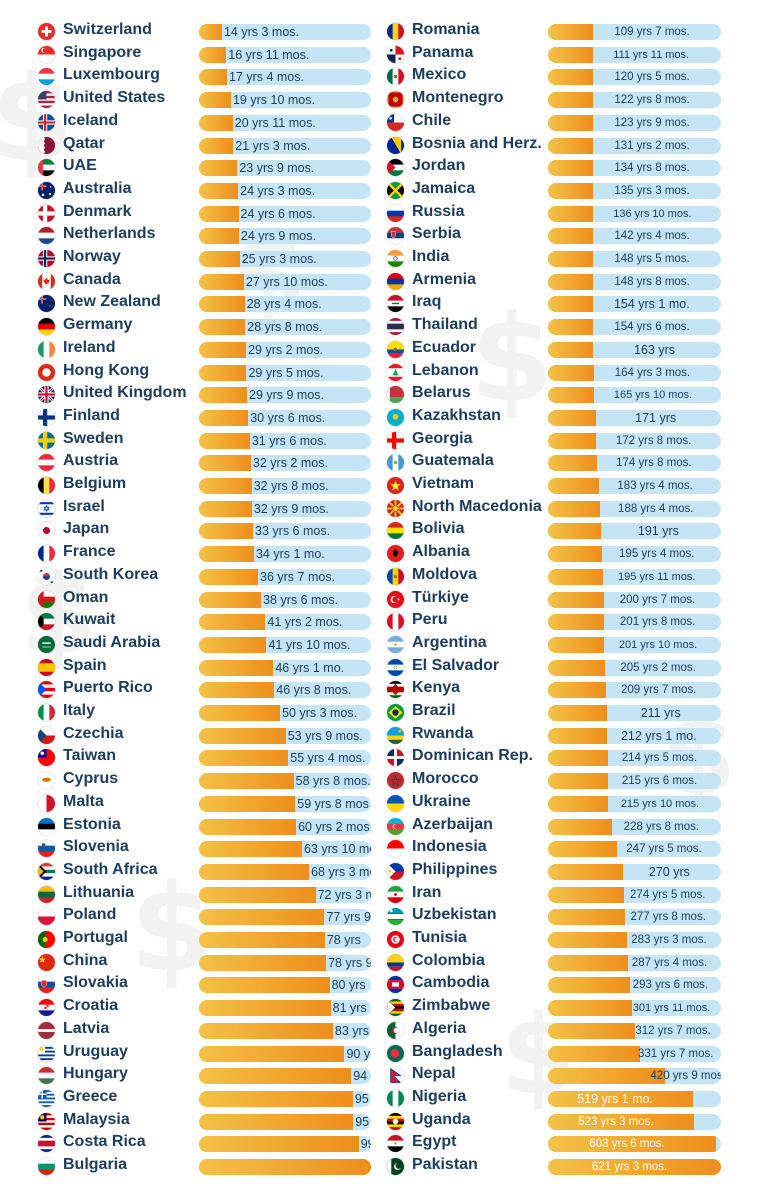 This screenshot has width=758, height=1200. I want to click on bar-track: 46 yrs 1 mo., so click(285, 667).